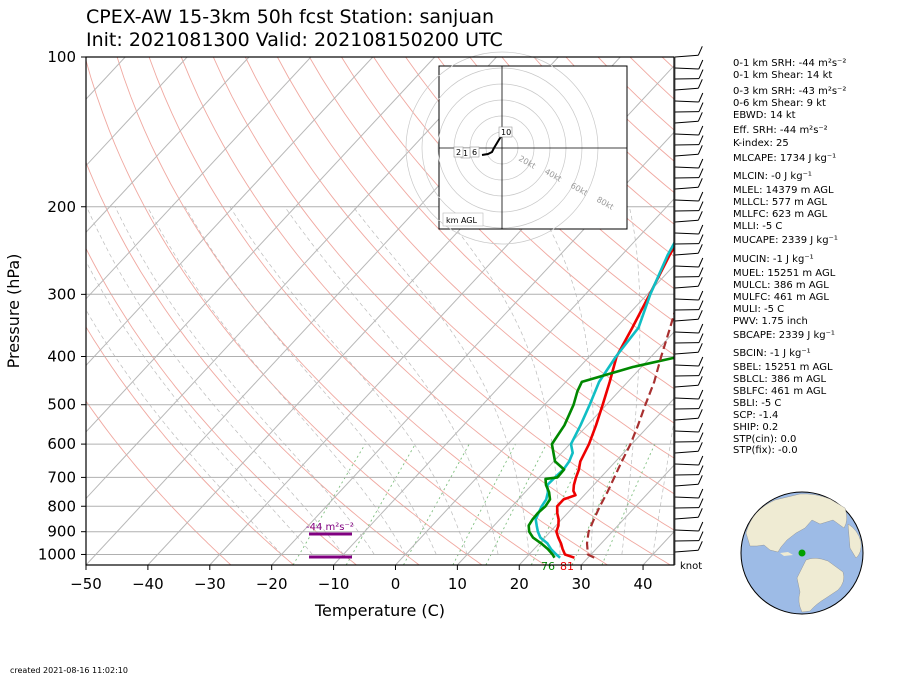  What do you see at coordinates (492, 144) in the screenshot?
I see `hodograph-trace` at bounding box center [492, 144].